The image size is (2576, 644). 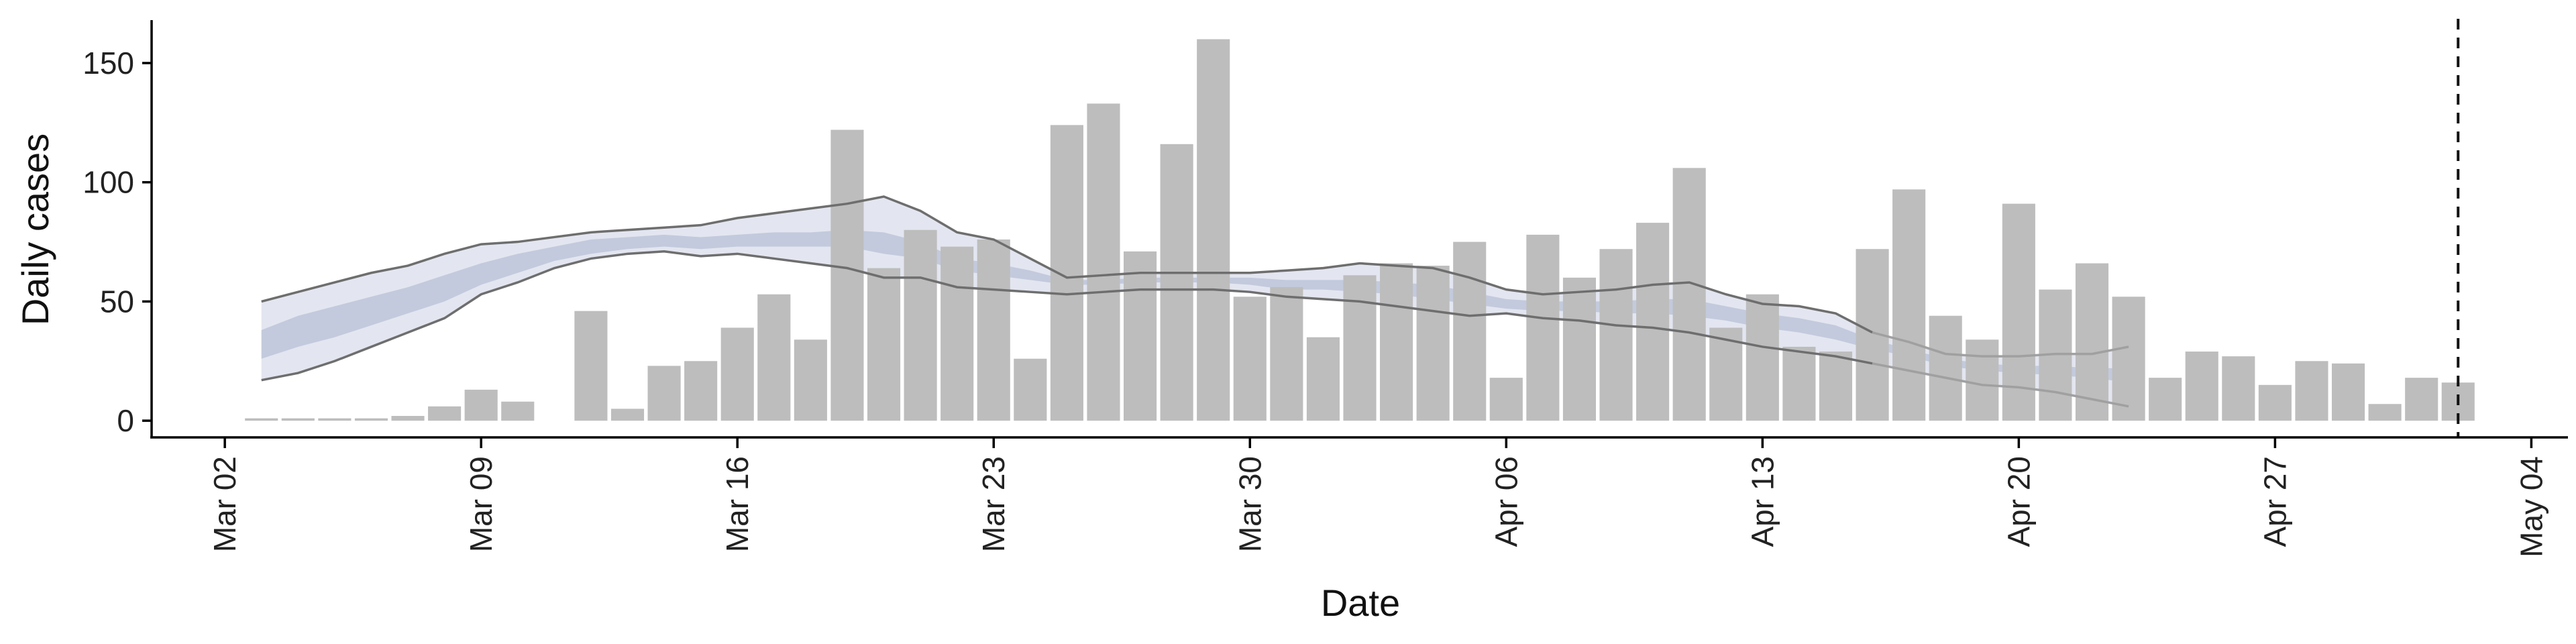 I want to click on x-tick-label: May 04, so click(x=2531, y=506).